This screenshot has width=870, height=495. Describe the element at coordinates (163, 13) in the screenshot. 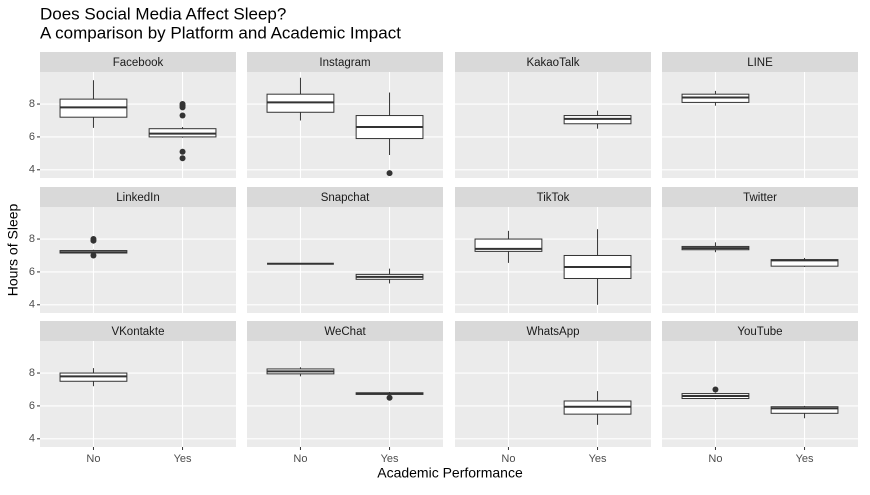

I see `chart-title: Does Social Media Affect Sleep?` at that location.